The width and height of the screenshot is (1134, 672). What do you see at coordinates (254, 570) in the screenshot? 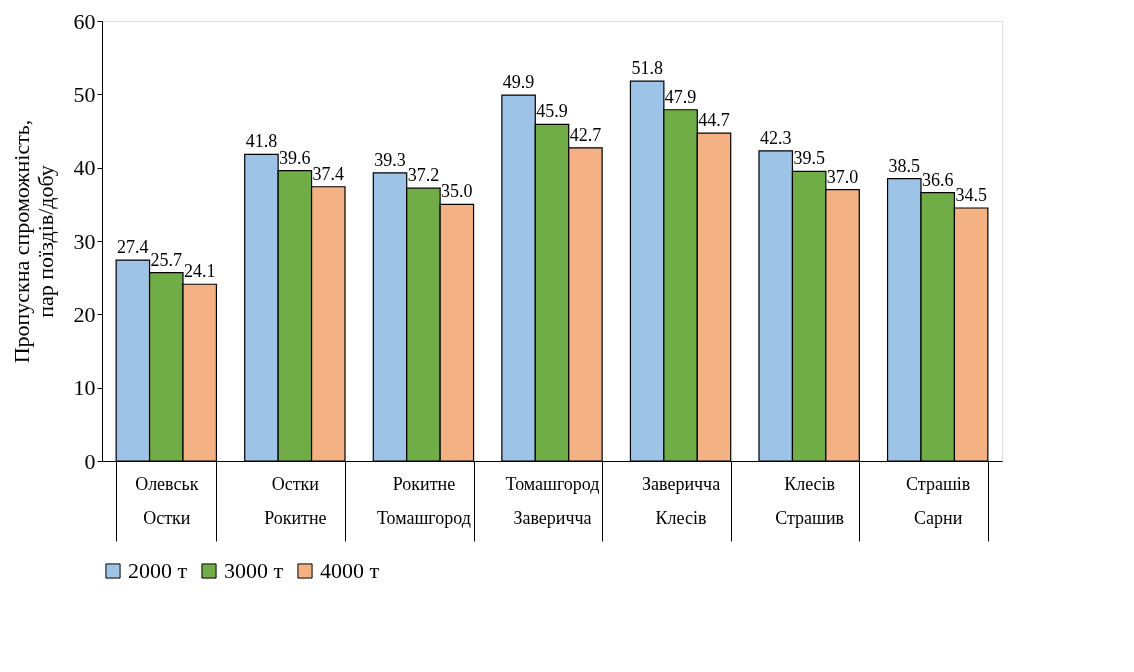
I see `legend-label: 3000 т` at bounding box center [254, 570].